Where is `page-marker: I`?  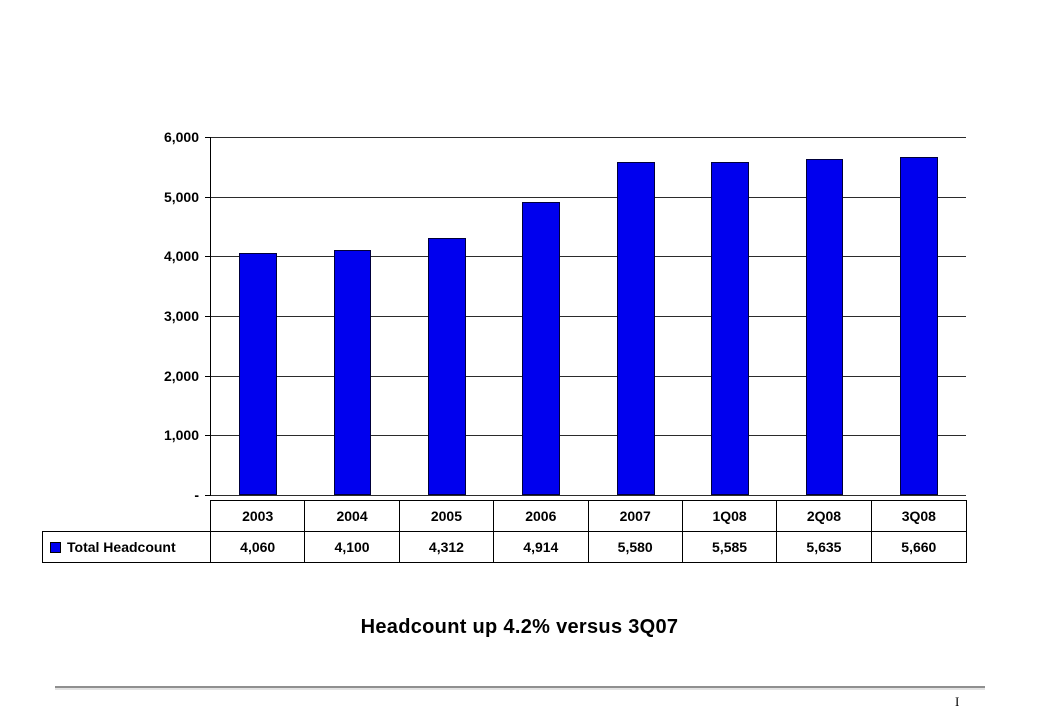
page-marker: I is located at coordinates (957, 701).